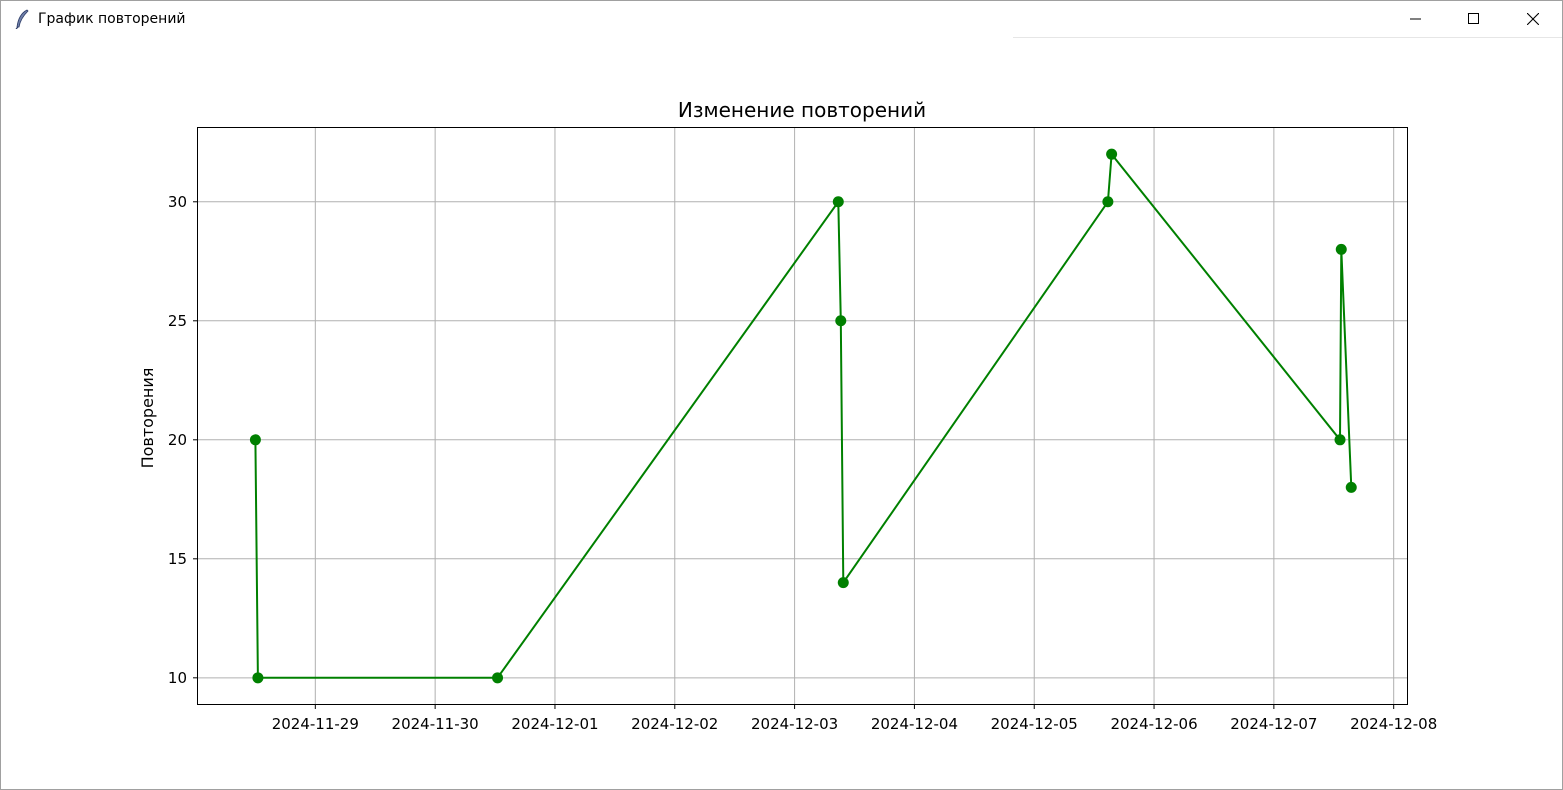 The image size is (1563, 790). What do you see at coordinates (177, 678) in the screenshot?
I see `y-tick-label: 10` at bounding box center [177, 678].